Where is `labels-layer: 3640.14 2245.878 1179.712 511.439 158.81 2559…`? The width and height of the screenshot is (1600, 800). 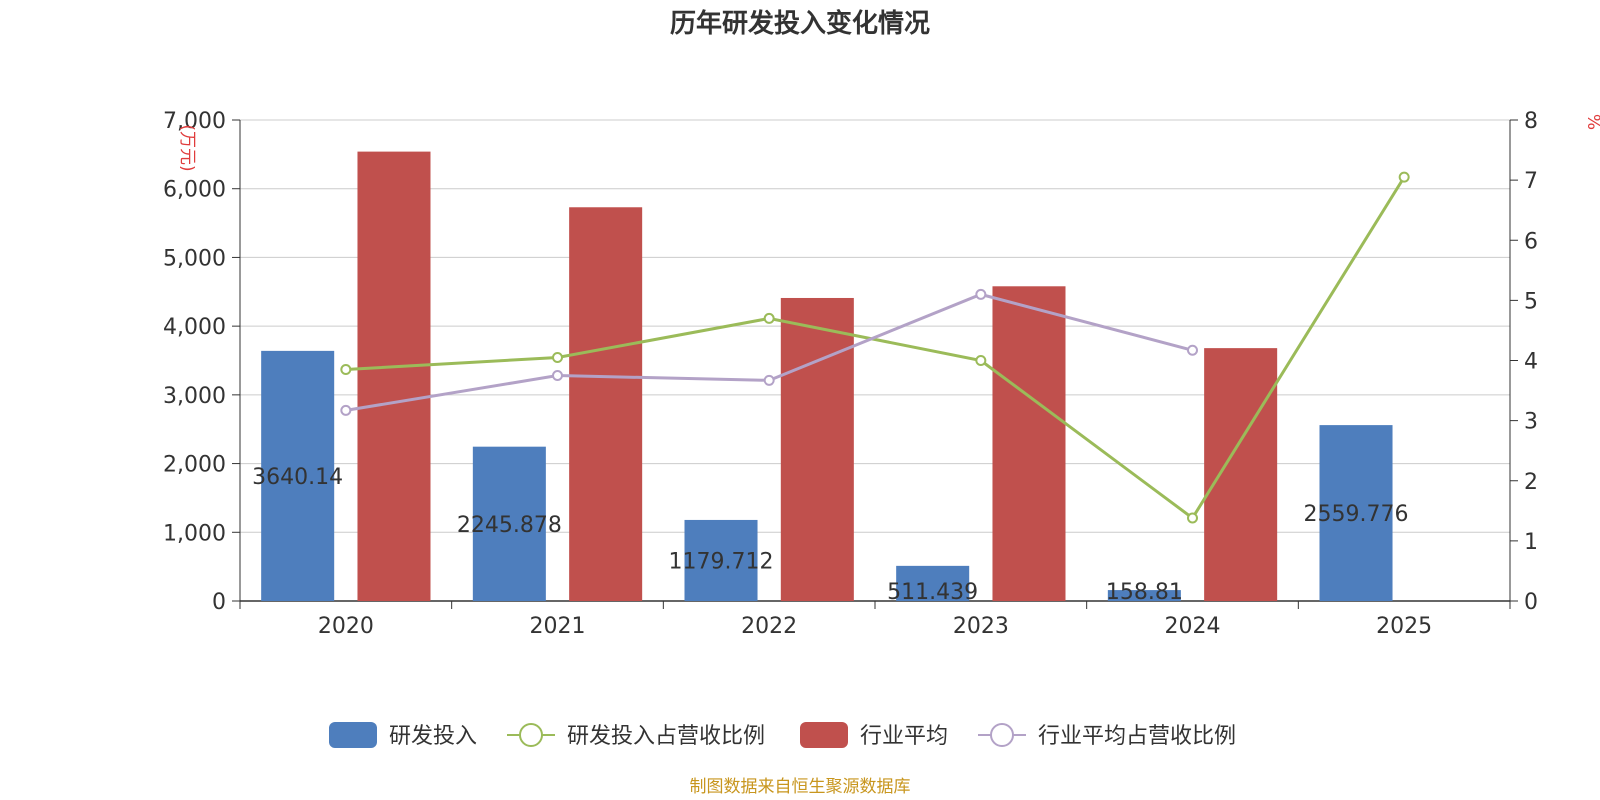 labels-layer: 3640.14 2245.878 1179.712 511.439 158.81 2559… is located at coordinates (830, 535).